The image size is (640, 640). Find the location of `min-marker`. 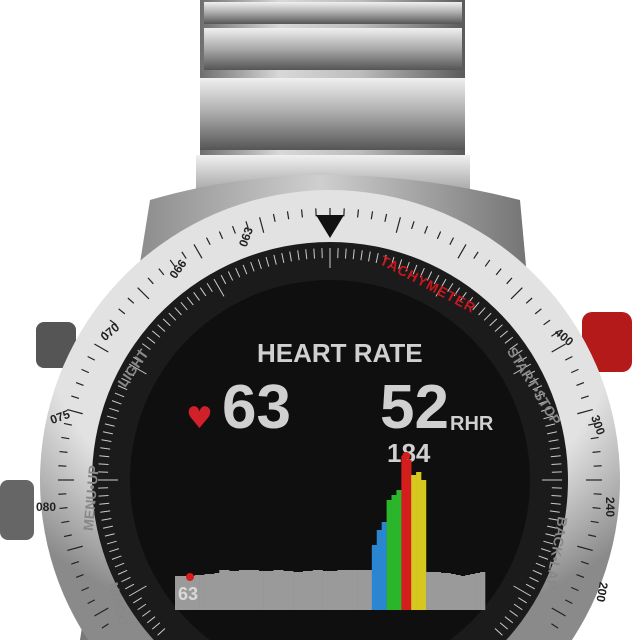

min-marker is located at coordinates (190, 577).